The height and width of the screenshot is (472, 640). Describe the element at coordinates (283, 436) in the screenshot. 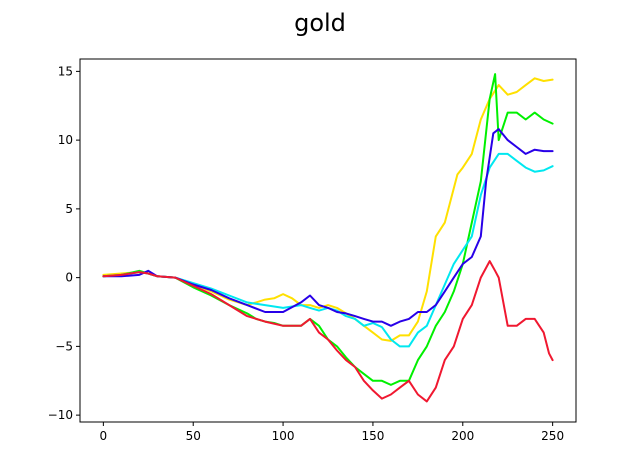

I see `x-tick-label: 100` at that location.